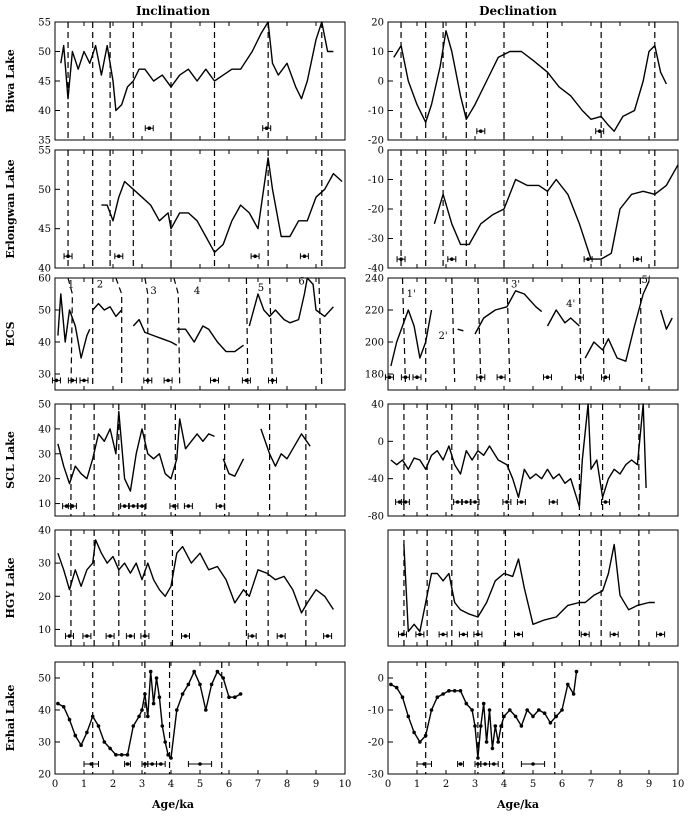 The width and height of the screenshot is (700, 816). What do you see at coordinates (591, 784) in the screenshot?
I see `x-tick-label: 7` at bounding box center [591, 784].